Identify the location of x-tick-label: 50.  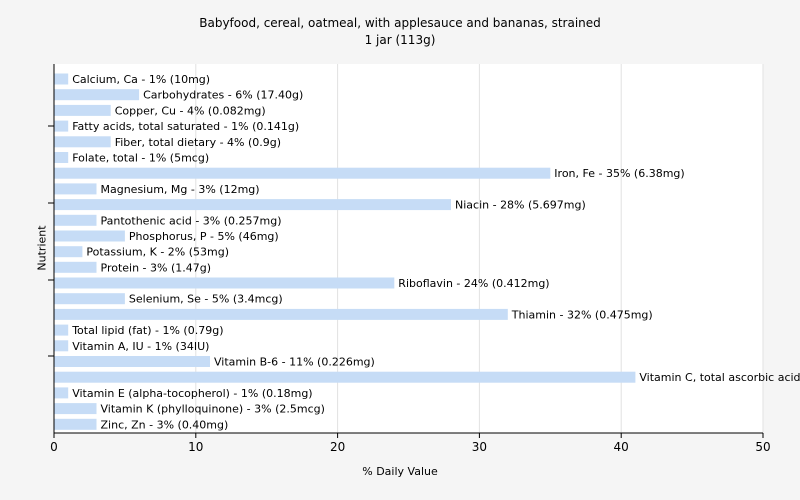
(762, 447).